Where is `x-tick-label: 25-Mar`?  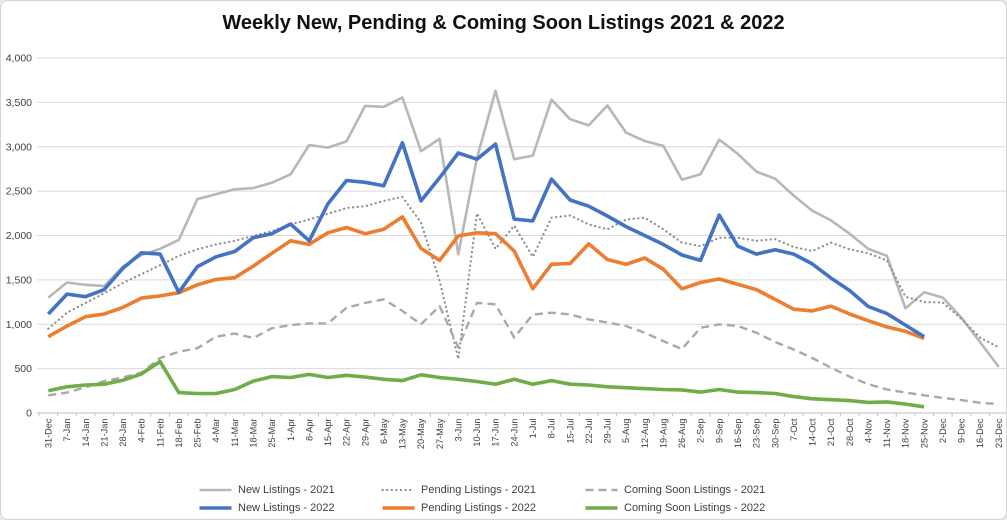
x-tick-label: 25-Mar is located at coordinates (272, 433).